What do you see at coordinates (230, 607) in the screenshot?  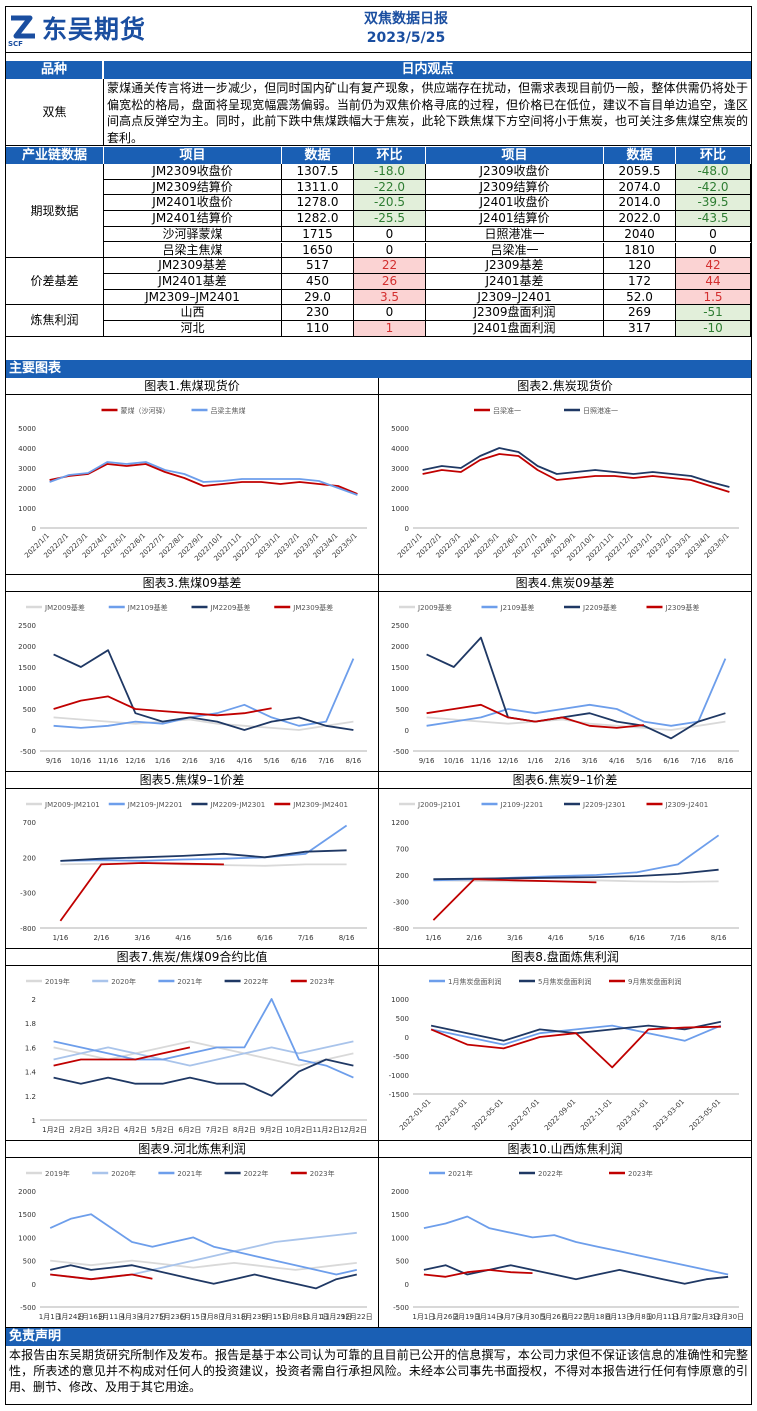 I see `legend-label: JM2209基差` at bounding box center [230, 607].